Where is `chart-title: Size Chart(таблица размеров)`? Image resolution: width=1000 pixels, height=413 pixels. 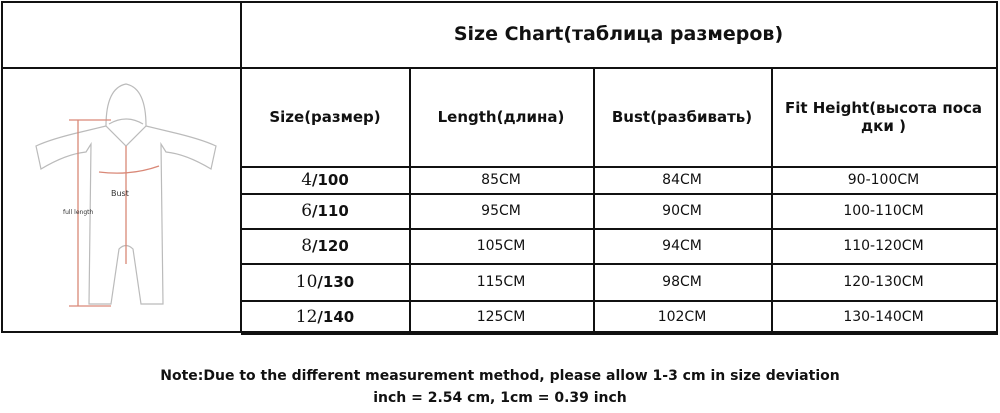
chart-title: Size Chart(таблица размеров) is located at coordinates (619, 35).